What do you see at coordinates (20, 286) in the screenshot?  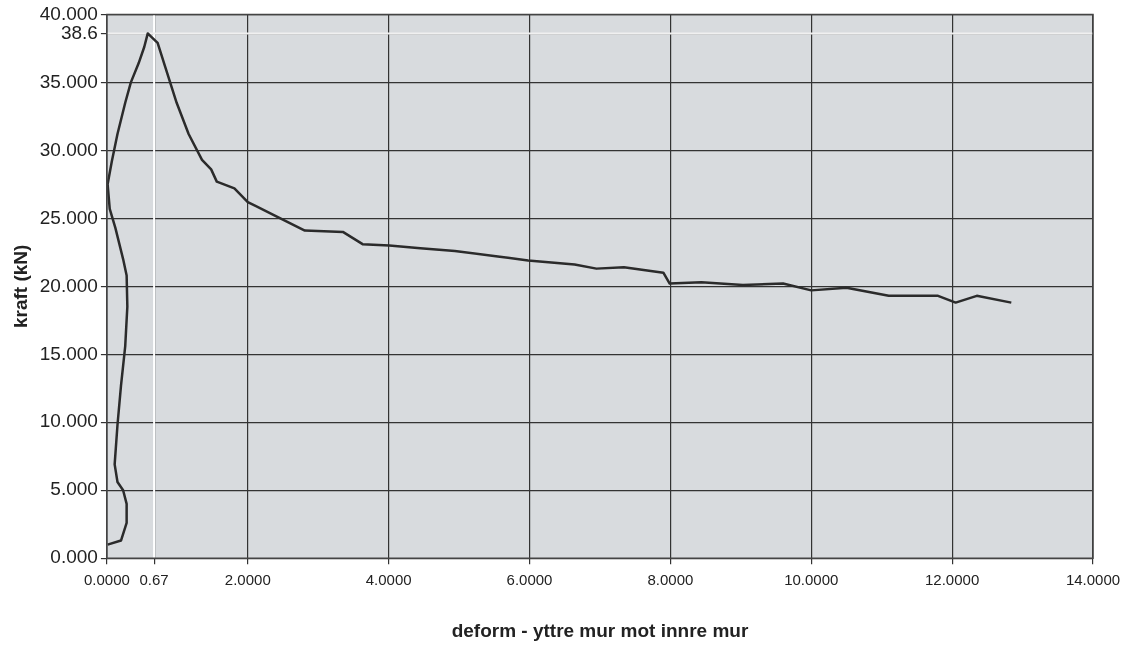 I see `y-axis-title: kraft (kN)` at bounding box center [20, 286].